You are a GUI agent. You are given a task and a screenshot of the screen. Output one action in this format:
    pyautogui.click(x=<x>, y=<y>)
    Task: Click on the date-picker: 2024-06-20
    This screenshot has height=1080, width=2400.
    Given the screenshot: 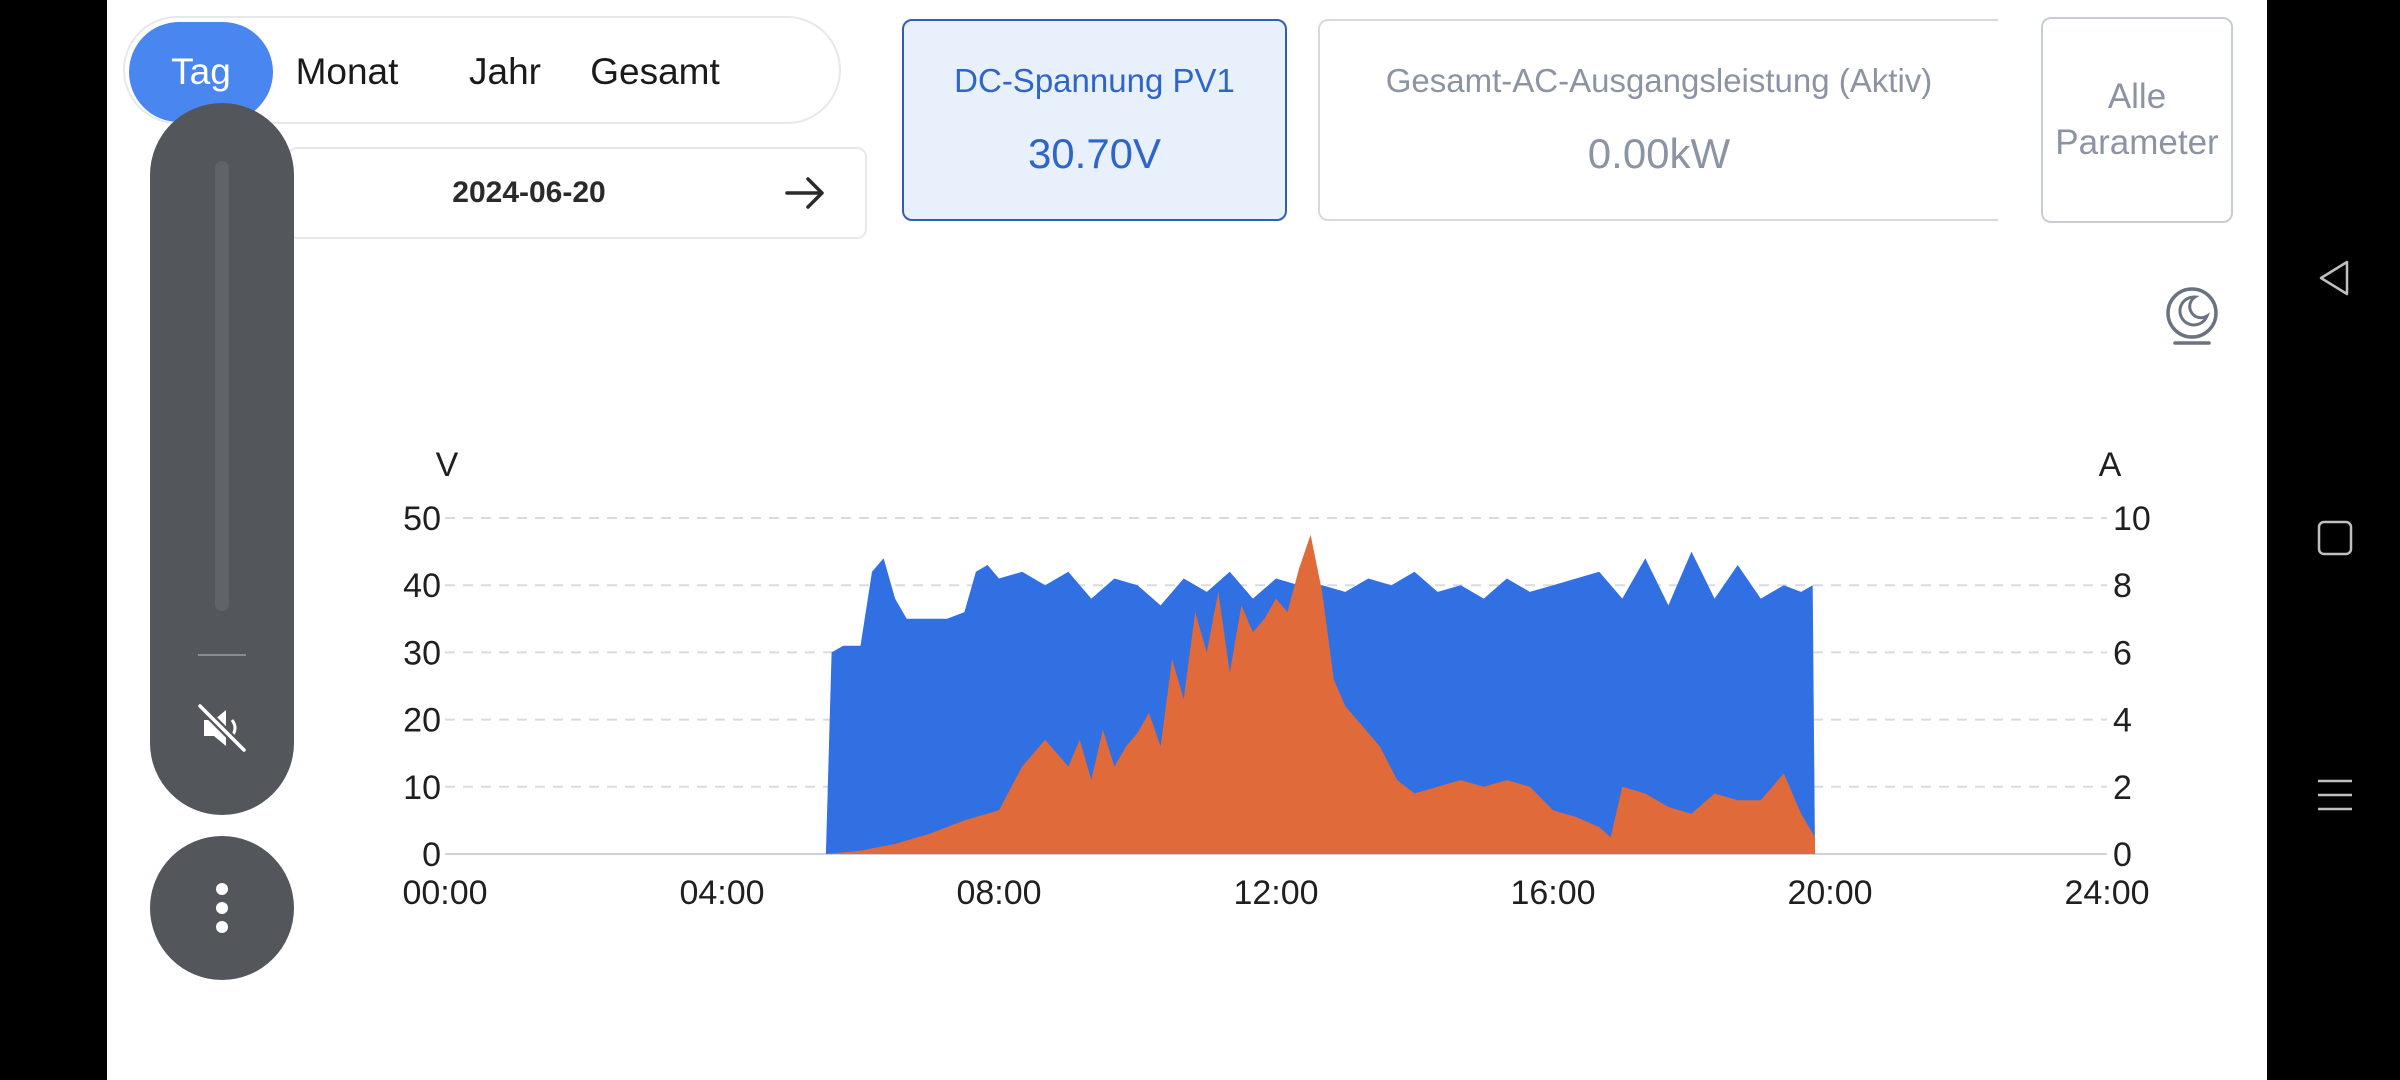 What is the action you would take?
    pyautogui.click(x=577, y=193)
    